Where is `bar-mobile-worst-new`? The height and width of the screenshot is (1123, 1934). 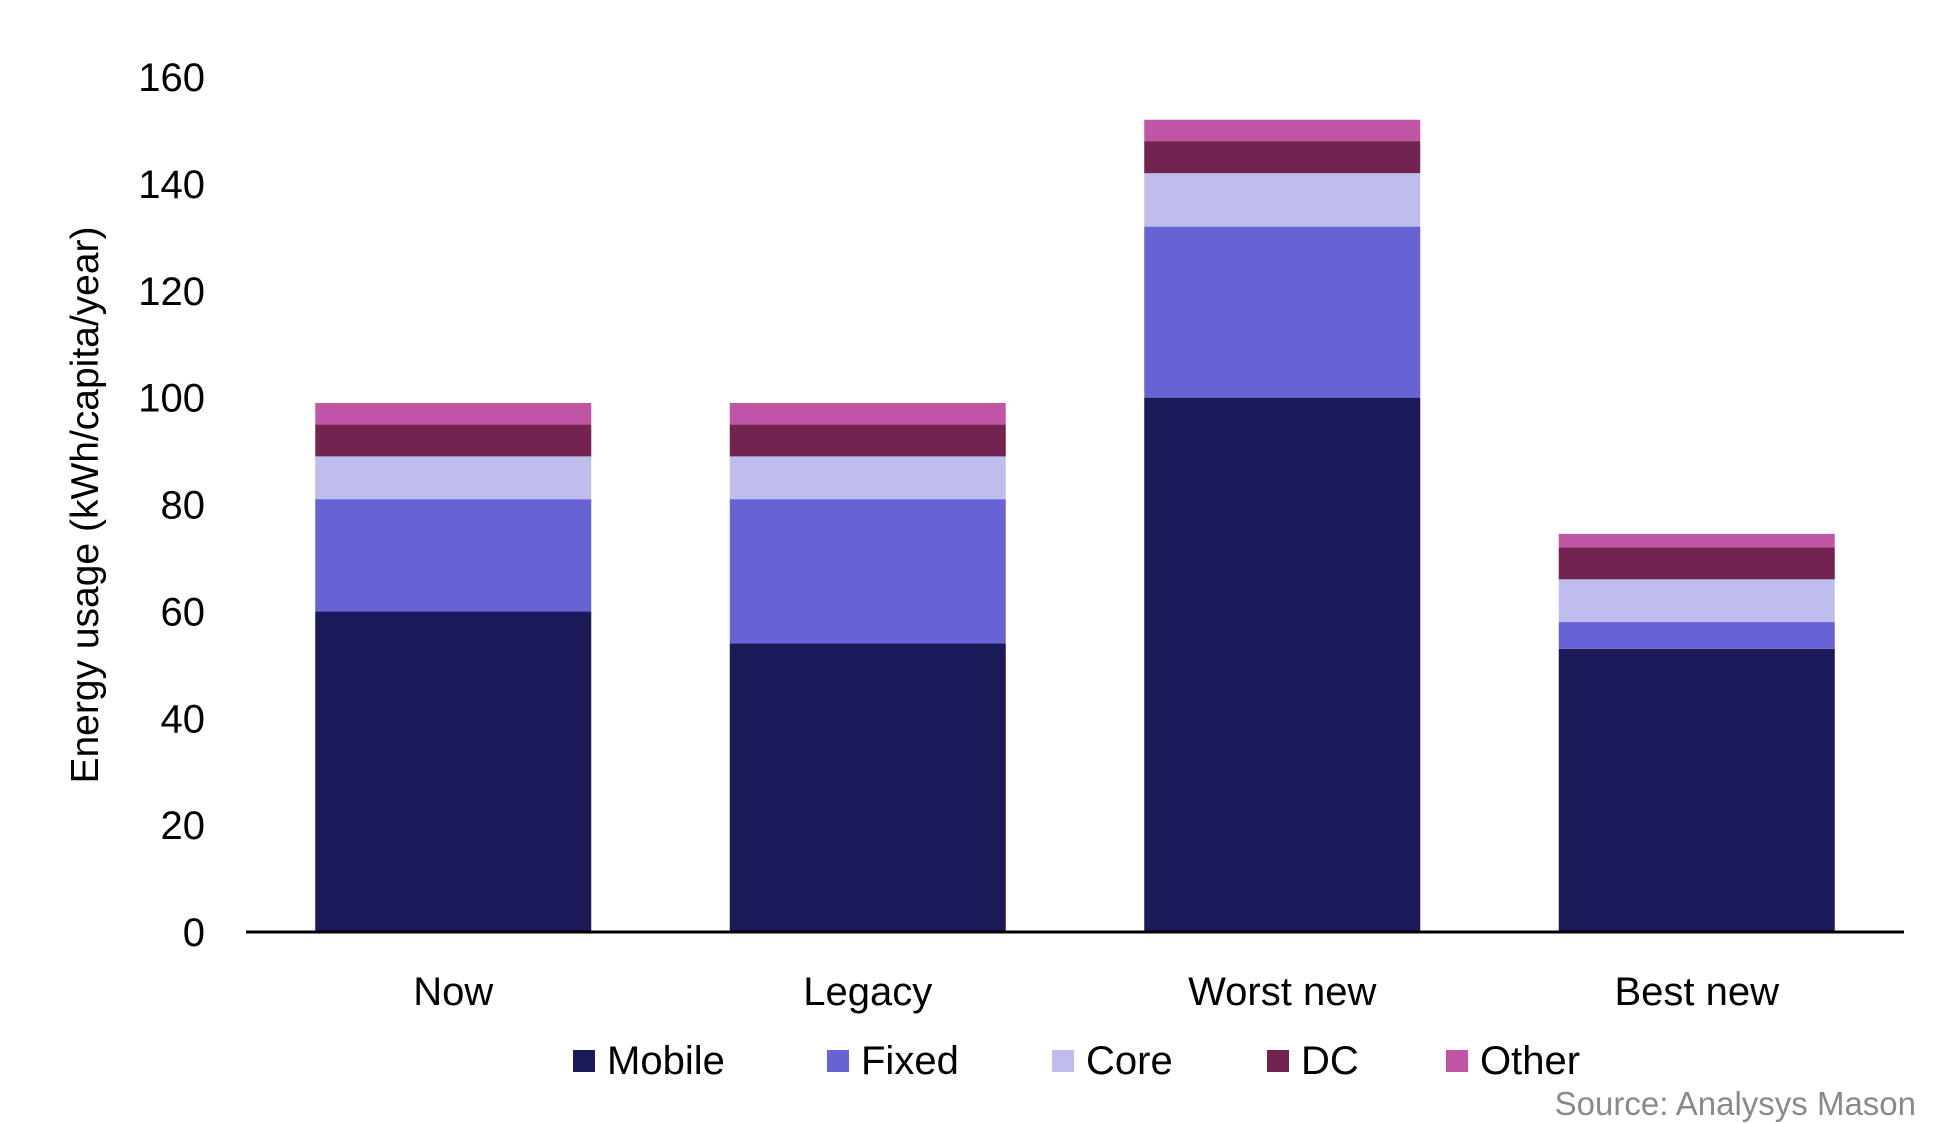
bar-mobile-worst-new is located at coordinates (1282, 664).